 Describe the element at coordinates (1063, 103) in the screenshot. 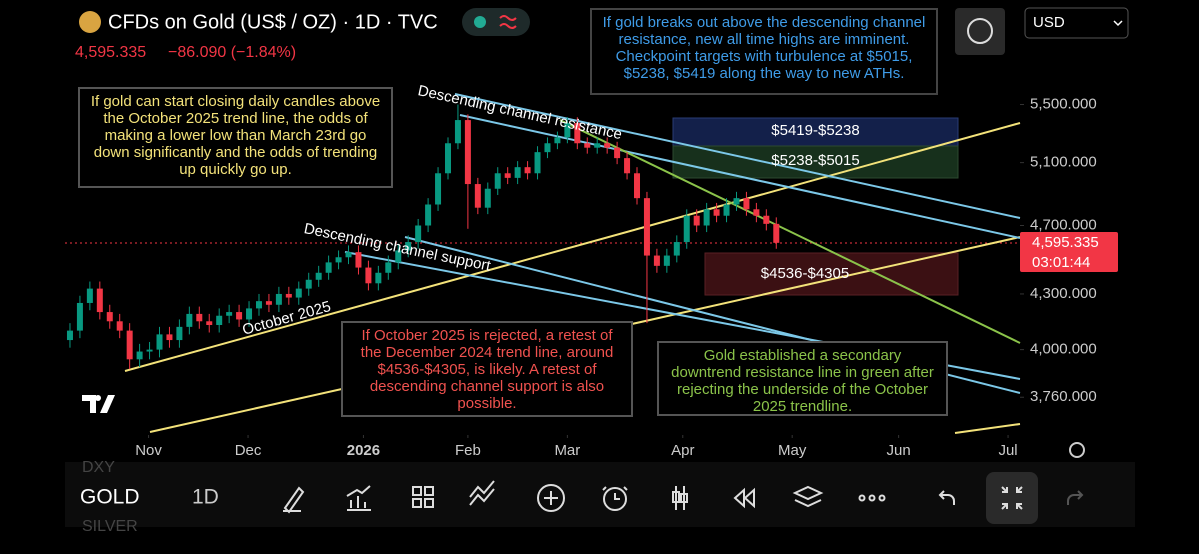

I see `y-tick-label: 5,500.000` at that location.